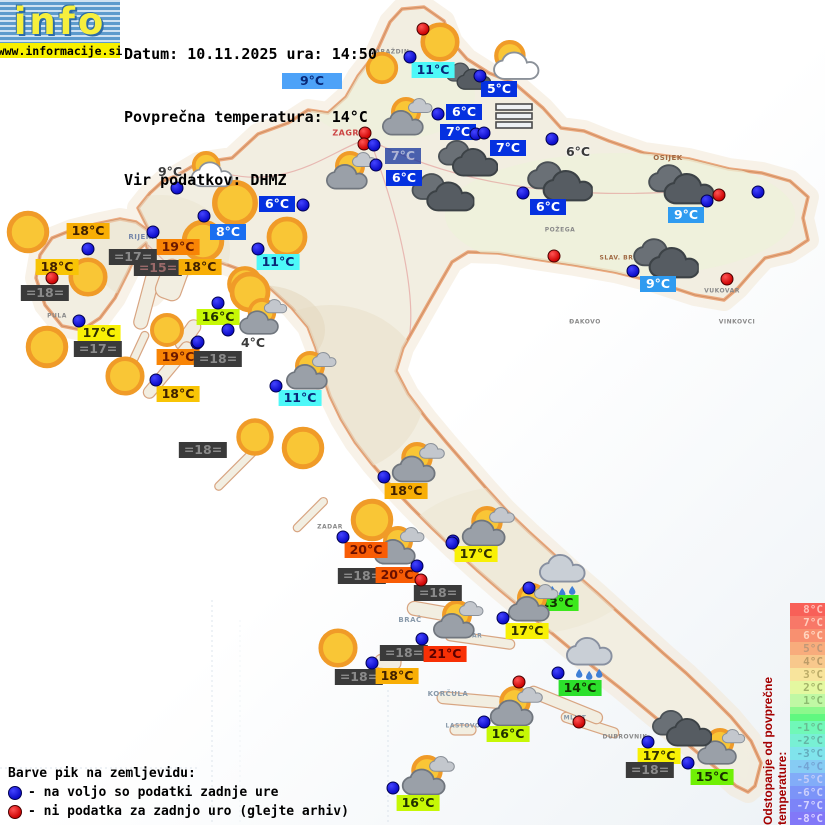  What do you see at coordinates (466, 158) in the screenshot?
I see `cloud-dark-icon` at bounding box center [466, 158].